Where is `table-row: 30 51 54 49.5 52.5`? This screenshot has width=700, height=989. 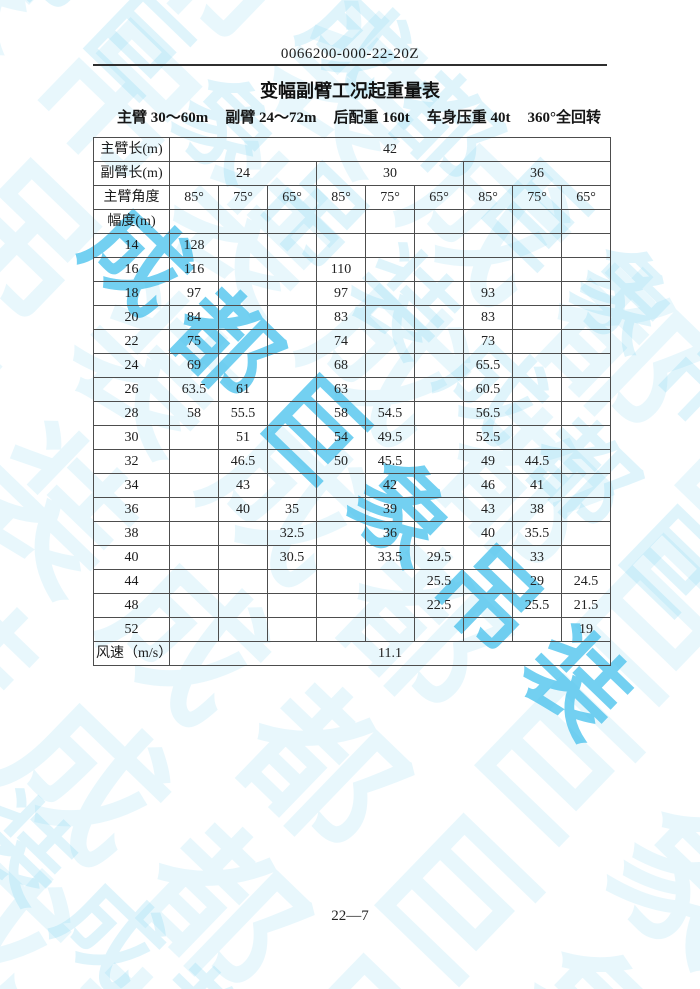 table-row: 30 51 54 49.5 52.5 is located at coordinates (352, 437).